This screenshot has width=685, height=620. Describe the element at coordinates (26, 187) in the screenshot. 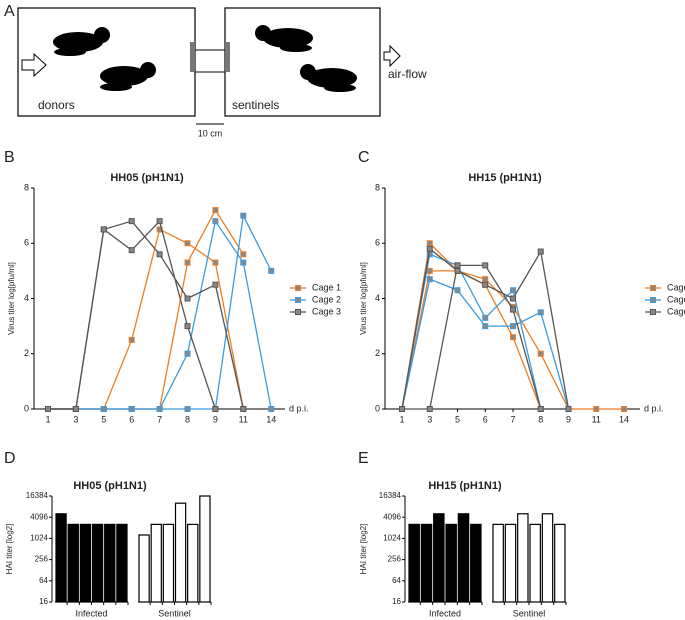

I see `y-tick-label: 8` at that location.